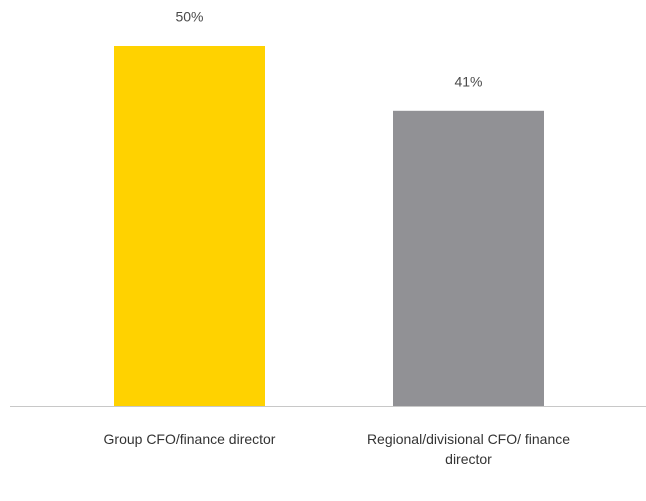 The width and height of the screenshot is (646, 501). I want to click on x-tick-label: Group CFO/finance director, so click(189, 439).